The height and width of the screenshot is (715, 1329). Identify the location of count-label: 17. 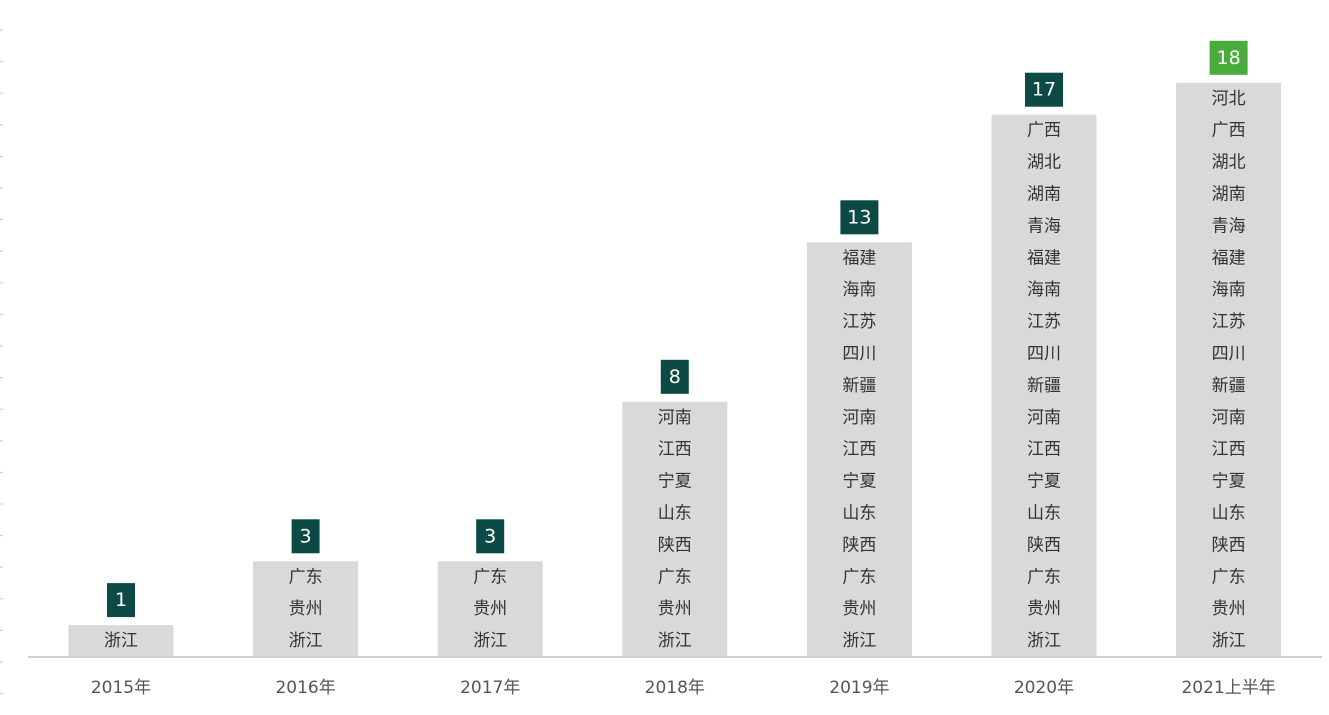
(1044, 90).